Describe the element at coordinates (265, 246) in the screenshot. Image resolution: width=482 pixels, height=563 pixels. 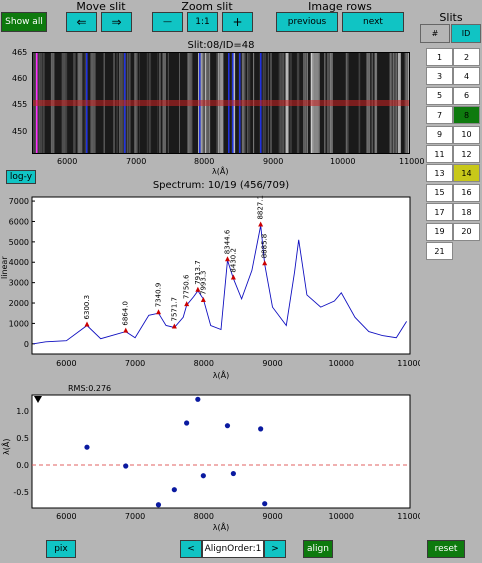
I see `line-marker-label: 8885.8` at that location.